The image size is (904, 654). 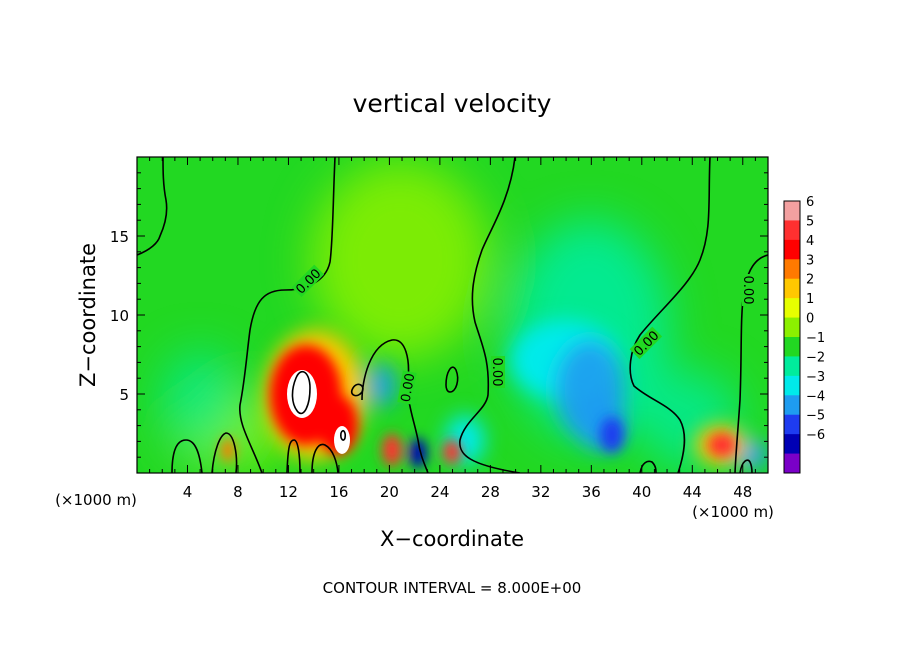 What do you see at coordinates (238, 492) in the screenshot?
I see `x-tick-label: 8` at bounding box center [238, 492].